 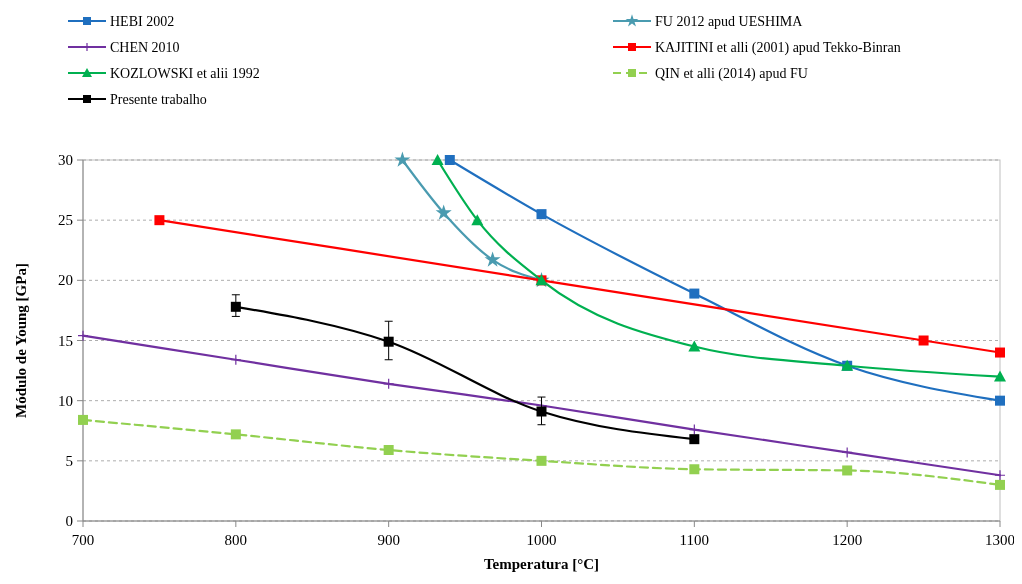 What do you see at coordinates (65, 160) in the screenshot?
I see `y-tick-label: 30` at bounding box center [65, 160].